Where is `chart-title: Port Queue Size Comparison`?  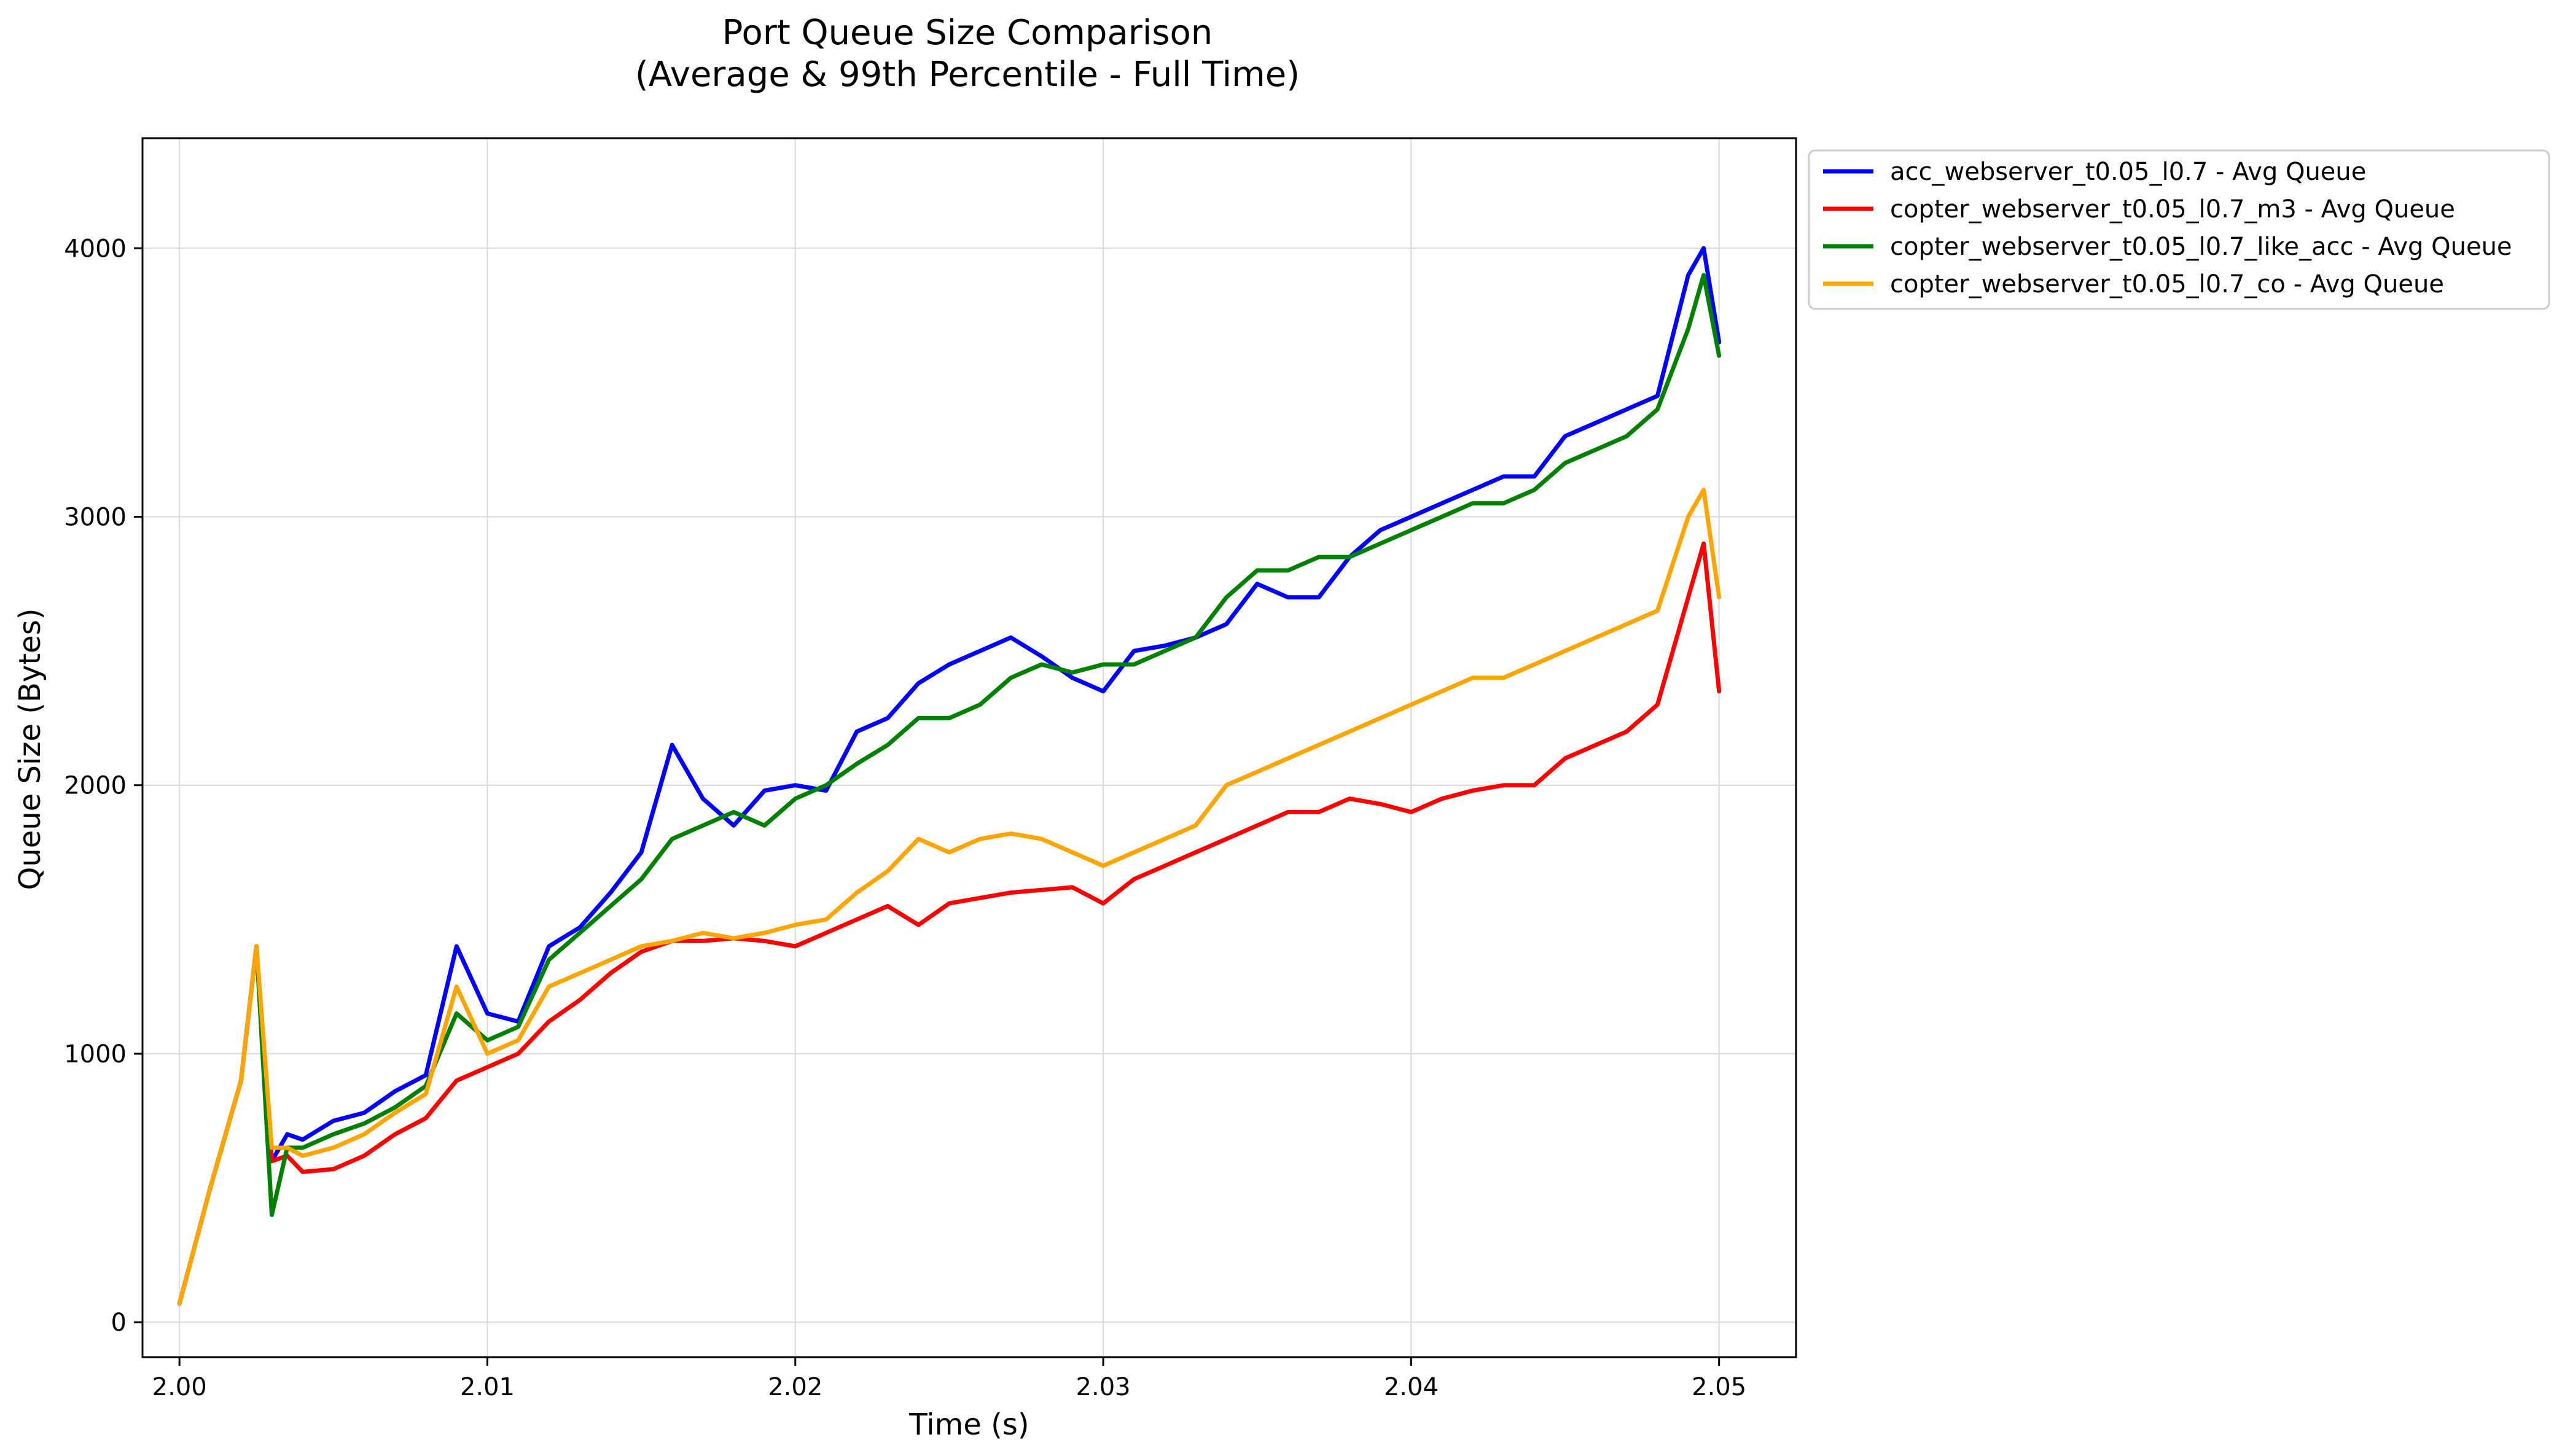
chart-title: Port Queue Size Comparison is located at coordinates (967, 33).